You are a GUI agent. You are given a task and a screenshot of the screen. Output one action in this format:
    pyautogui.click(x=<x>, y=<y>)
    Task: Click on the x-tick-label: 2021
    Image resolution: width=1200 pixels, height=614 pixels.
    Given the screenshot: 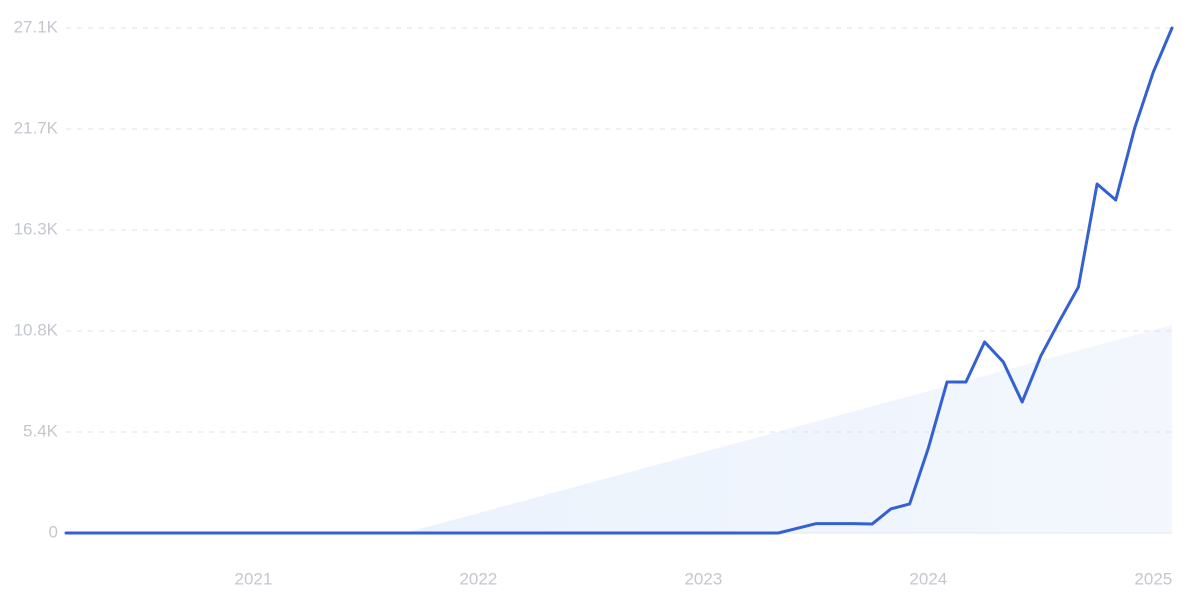 What is the action you would take?
    pyautogui.click(x=253, y=578)
    